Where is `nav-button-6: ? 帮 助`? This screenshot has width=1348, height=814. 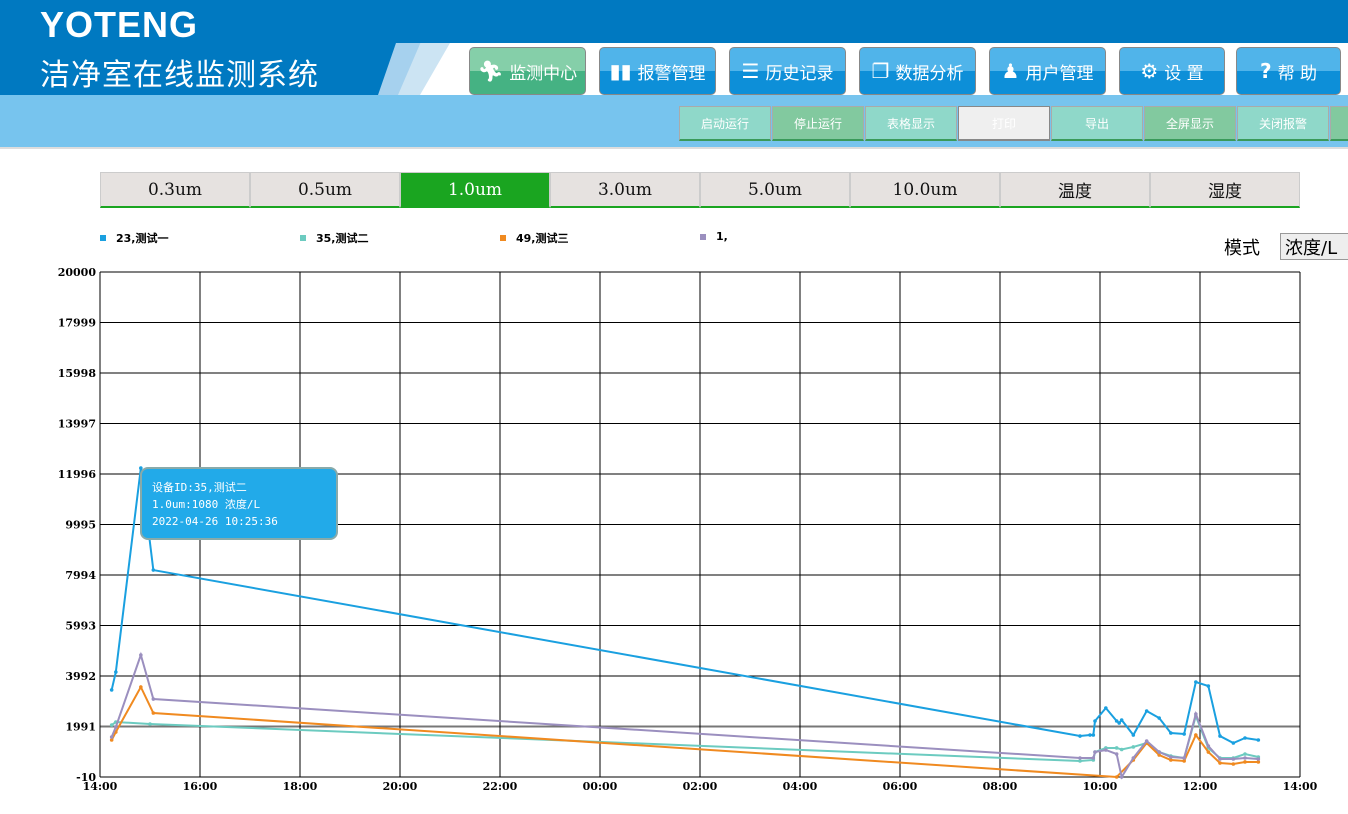
nav-button-6: ? 帮 助 is located at coordinates (1288, 71).